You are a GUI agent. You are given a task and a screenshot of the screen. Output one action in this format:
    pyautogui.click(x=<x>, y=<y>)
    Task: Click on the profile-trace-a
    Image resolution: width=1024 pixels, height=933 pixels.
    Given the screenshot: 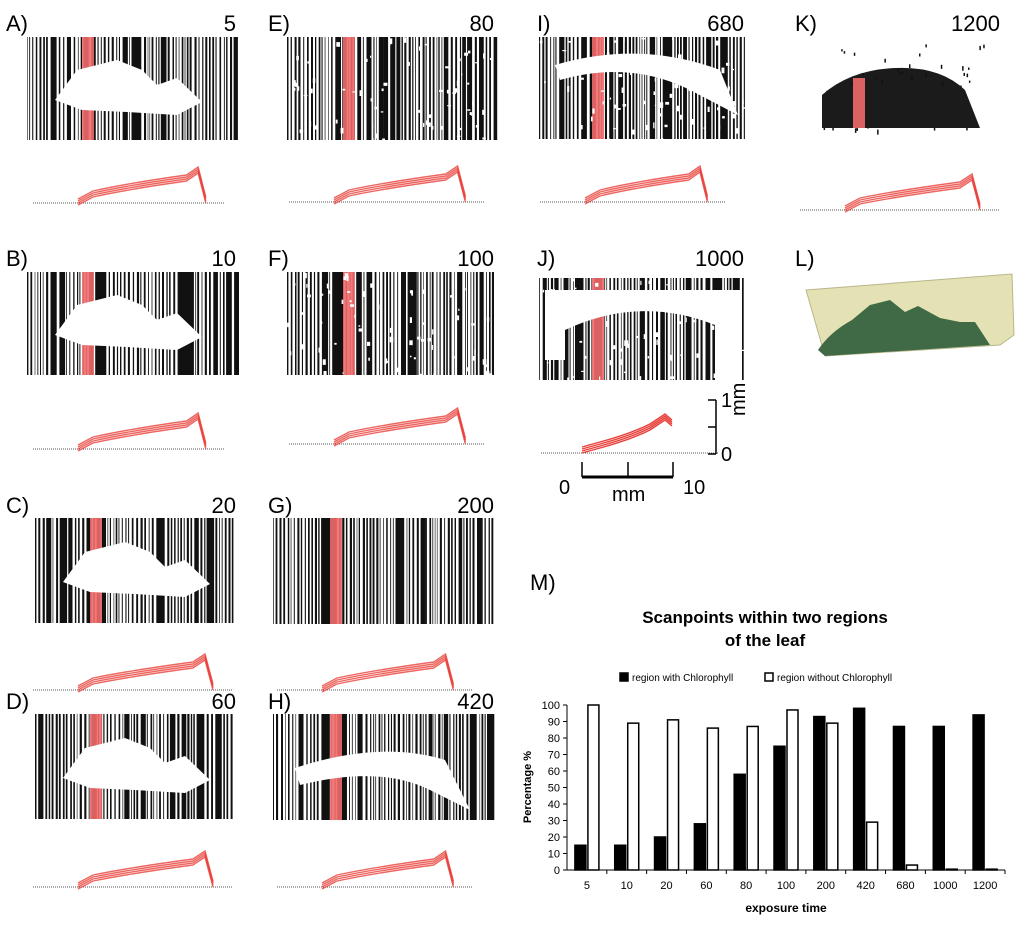 What is the action you would take?
    pyautogui.click(x=129, y=185)
    